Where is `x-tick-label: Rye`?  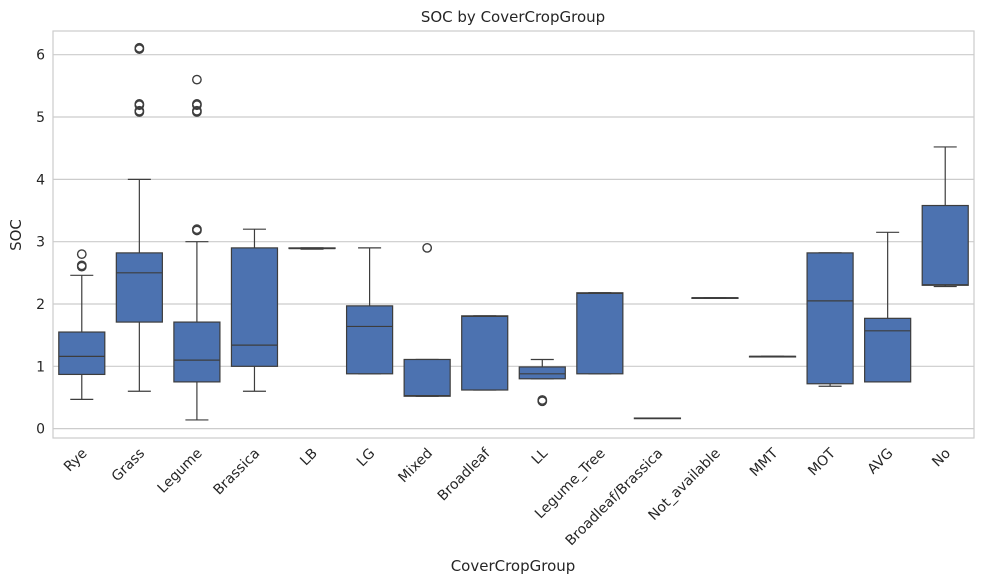
x-tick-label: Rye is located at coordinates (76, 461).